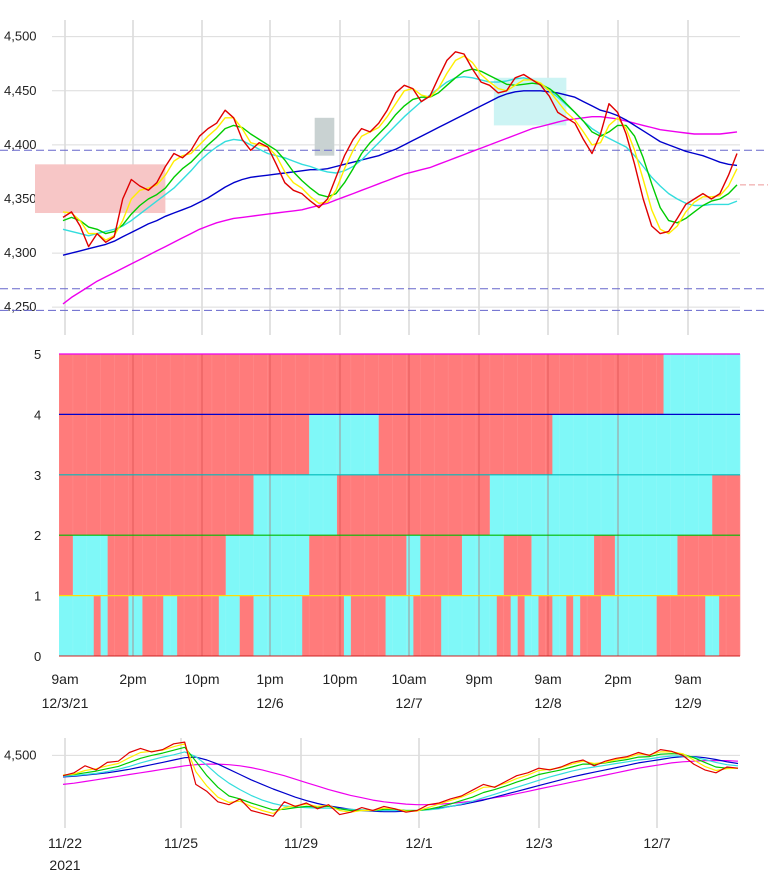 The image size is (768, 881). What do you see at coordinates (181, 843) in the screenshot?
I see `x-tick-label: 11/25` at bounding box center [181, 843].